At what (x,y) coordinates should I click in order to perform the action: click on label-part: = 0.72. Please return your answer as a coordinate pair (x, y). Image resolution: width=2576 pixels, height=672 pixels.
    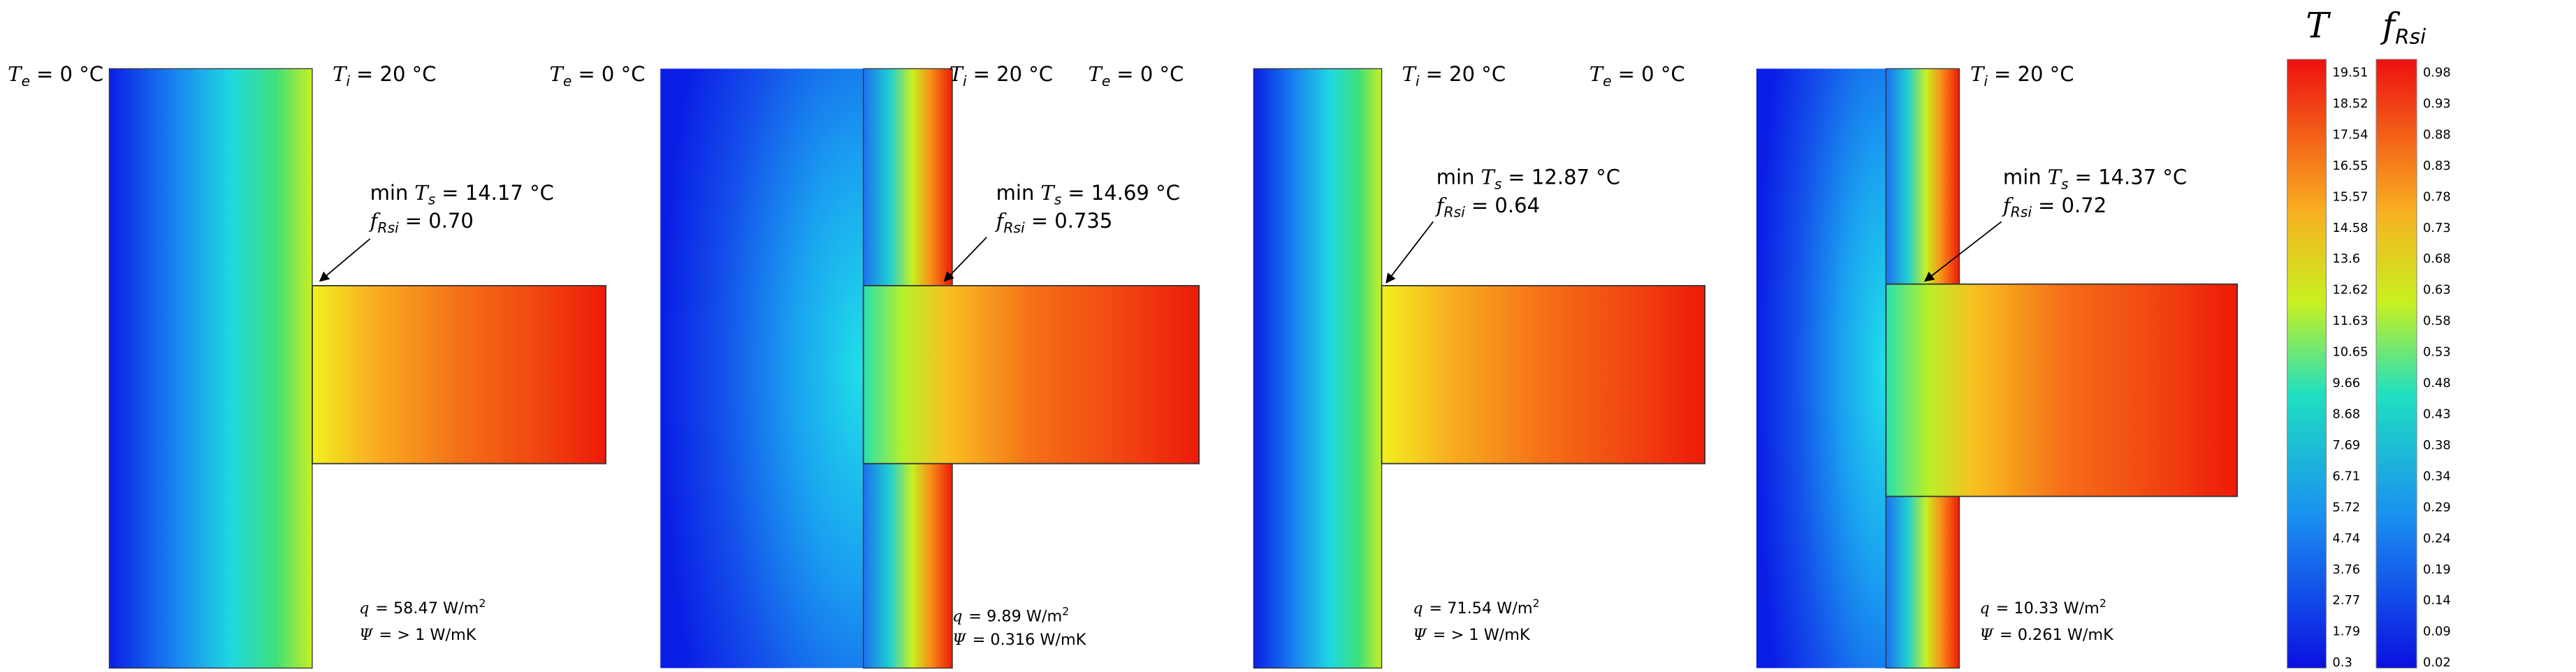
    Looking at the image, I should click on (2072, 205).